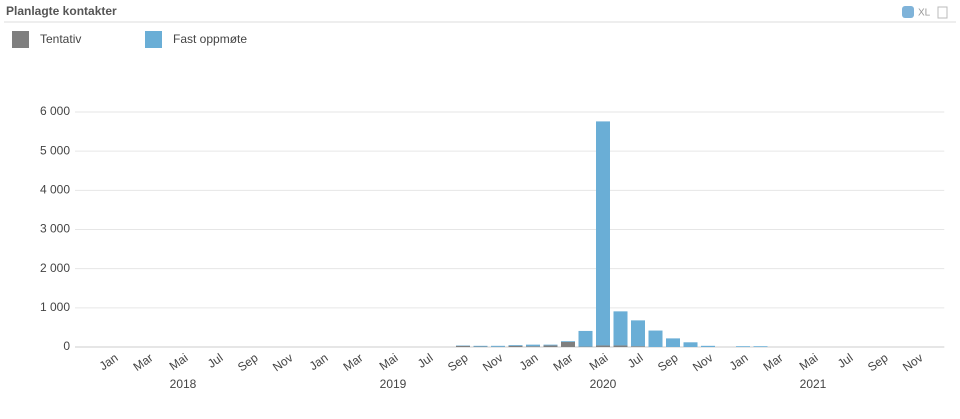 The width and height of the screenshot is (960, 419). Describe the element at coordinates (55, 229) in the screenshot. I see `y-tick-label: 3 000` at that location.